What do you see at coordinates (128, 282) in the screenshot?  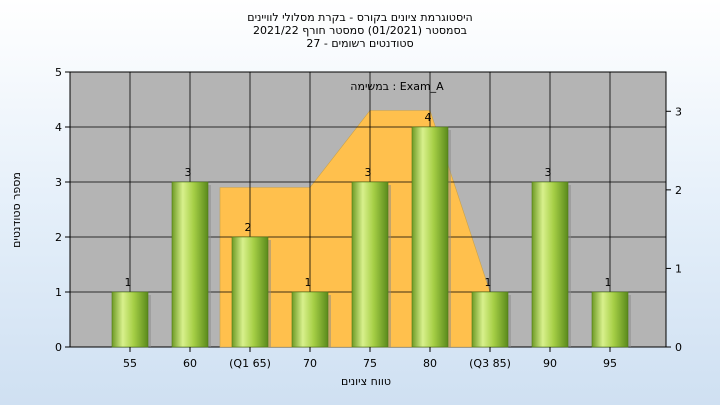 I see `data-label-1: 1` at bounding box center [128, 282].